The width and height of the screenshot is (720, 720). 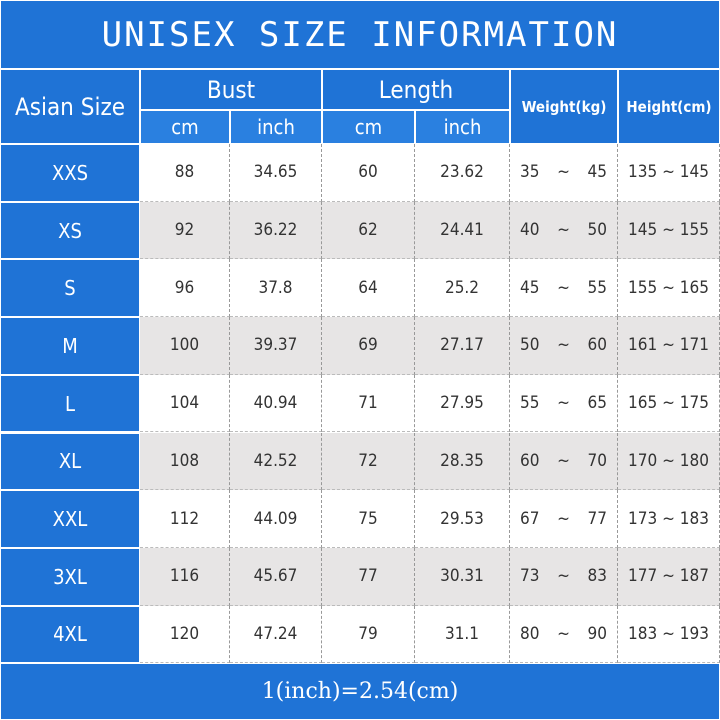 What do you see at coordinates (462, 173) in the screenshot?
I see `measure-cell: 23.62` at bounding box center [462, 173].